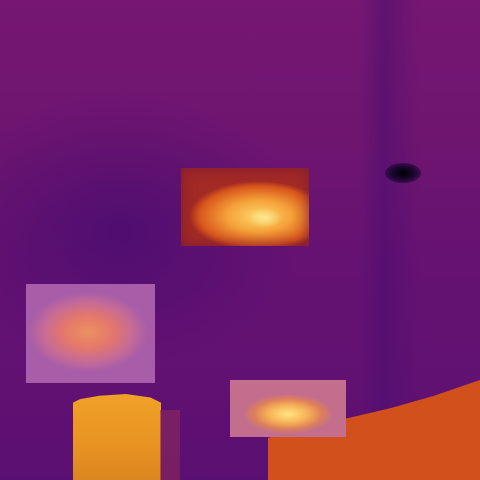 The width and height of the screenshot is (480, 480). What do you see at coordinates (117, 437) in the screenshot?
I see `warm-object-bottom-left` at bounding box center [117, 437].